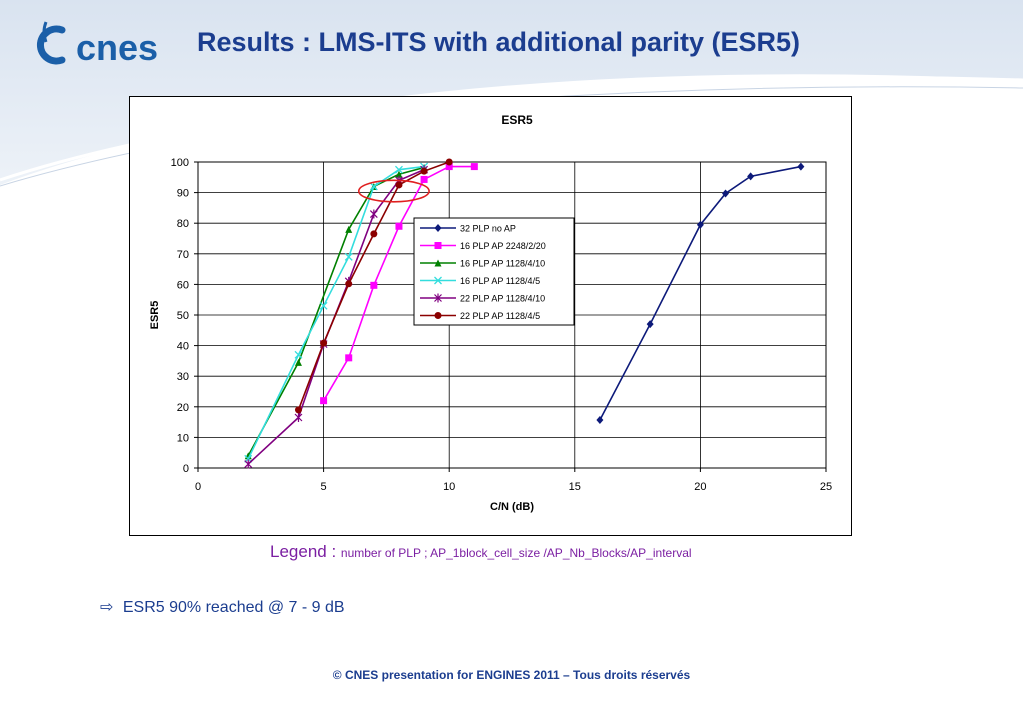 The image size is (1023, 708). What do you see at coordinates (117, 47) in the screenshot?
I see `logo-wordmark: cnes` at bounding box center [117, 47].